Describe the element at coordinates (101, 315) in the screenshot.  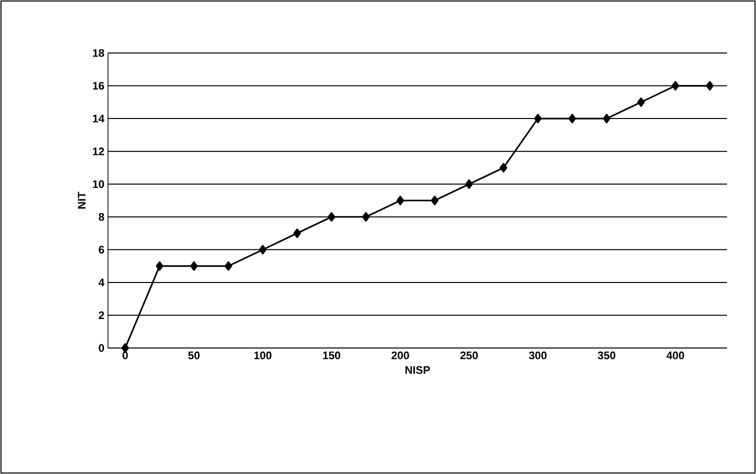
I see `y-tick-label: 2` at that location.